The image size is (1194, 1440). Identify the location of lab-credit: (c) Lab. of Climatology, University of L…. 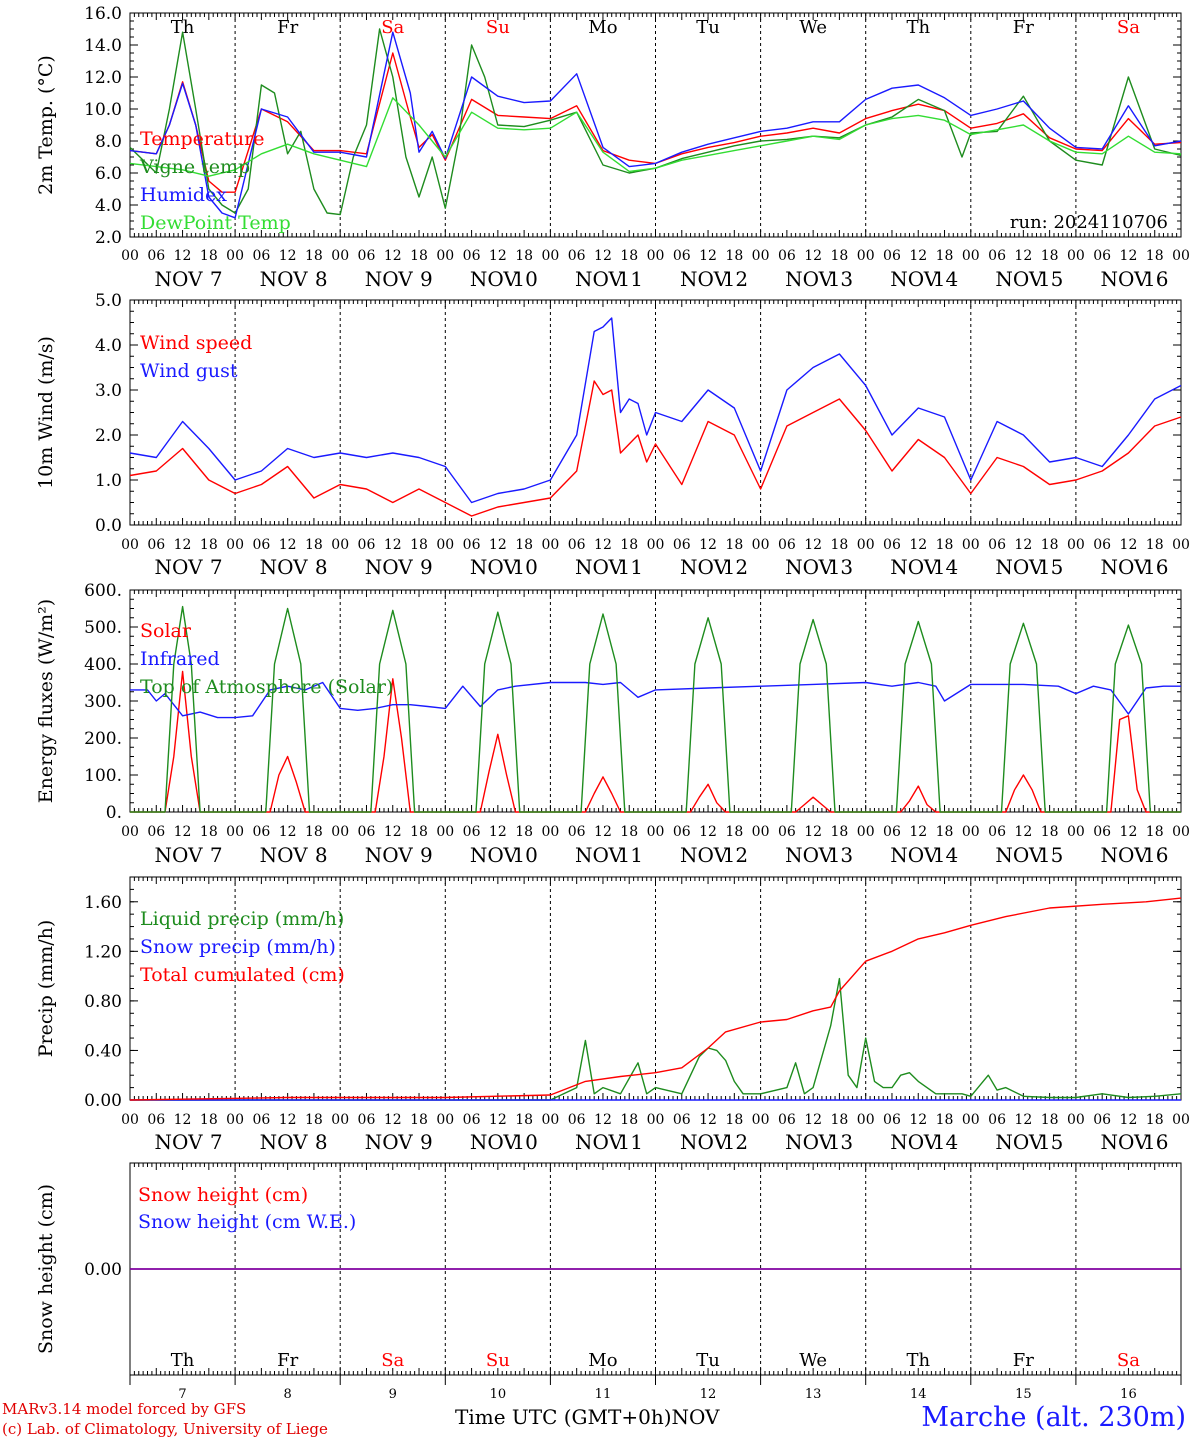
(165, 1429).